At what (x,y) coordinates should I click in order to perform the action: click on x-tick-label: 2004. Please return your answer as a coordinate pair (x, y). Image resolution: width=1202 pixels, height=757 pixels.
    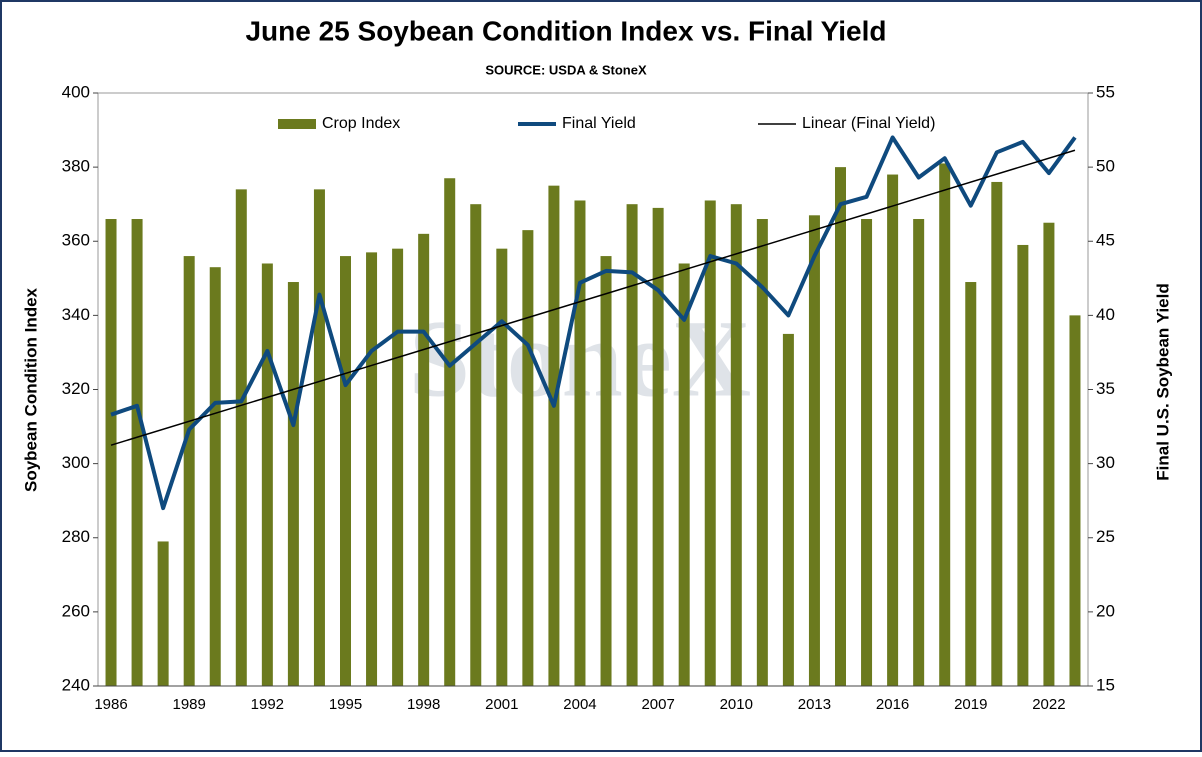
    Looking at the image, I should click on (579, 704).